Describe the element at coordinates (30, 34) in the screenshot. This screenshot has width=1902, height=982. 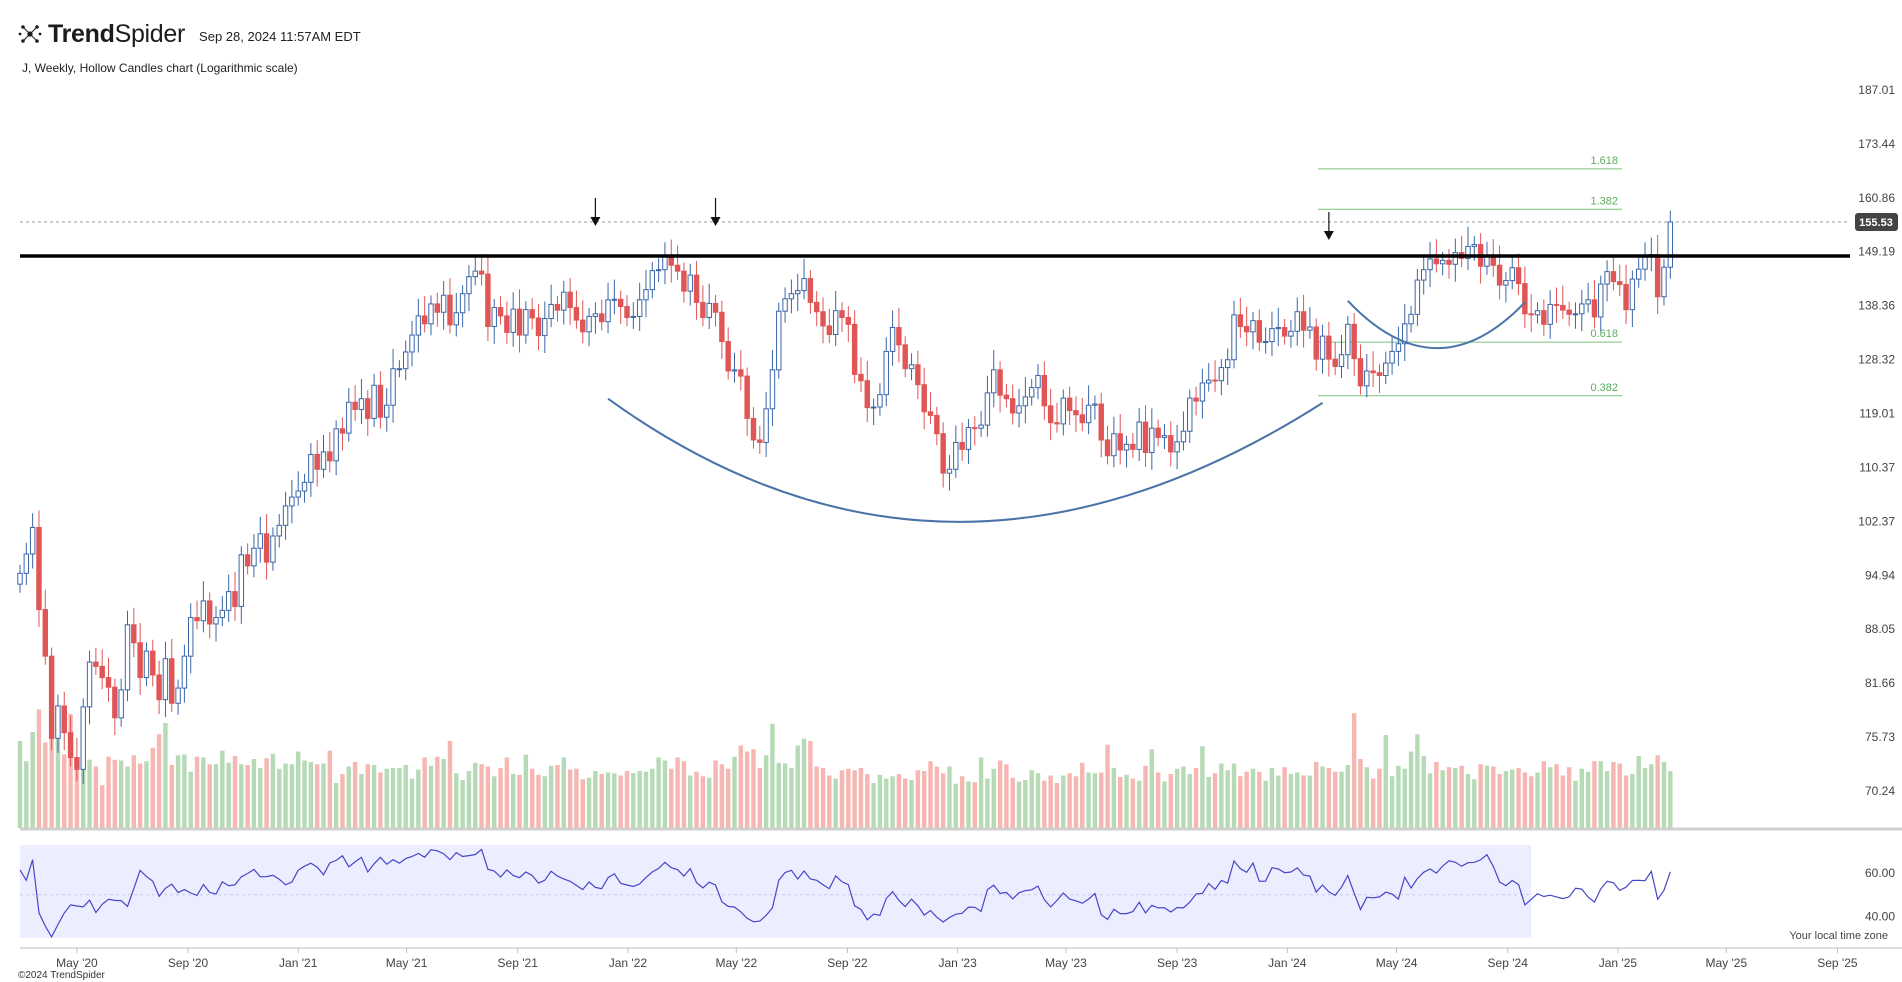
I see `trendspider-logo-icon` at that location.